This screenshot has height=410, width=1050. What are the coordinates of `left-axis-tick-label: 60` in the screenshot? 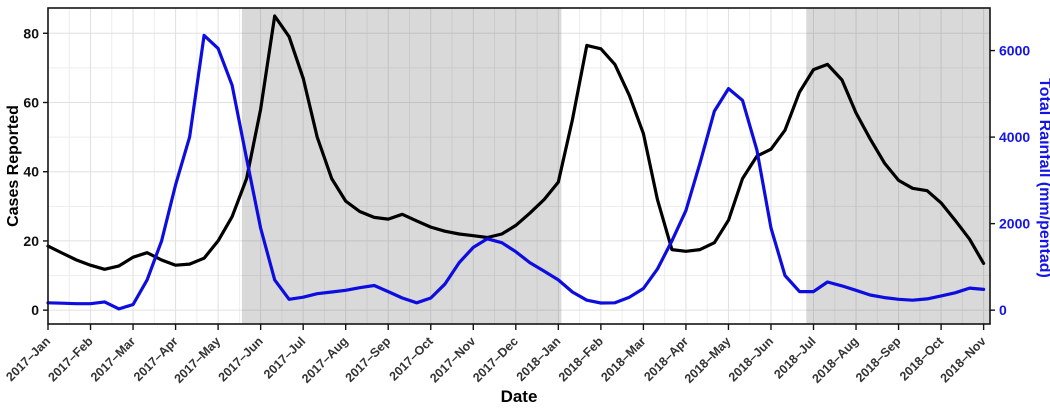 It's located at (31, 102).